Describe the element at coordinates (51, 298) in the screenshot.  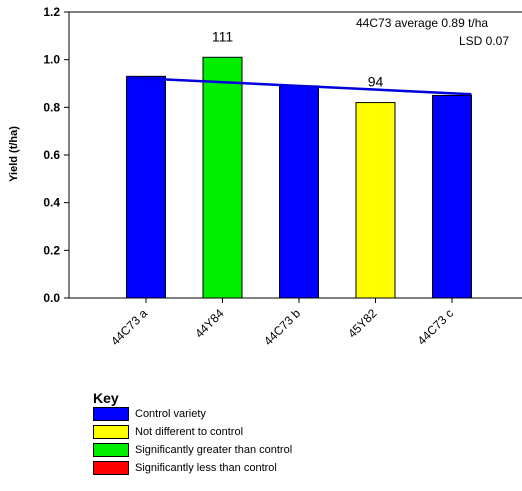
I see `y-tick-label: 0.0` at that location.